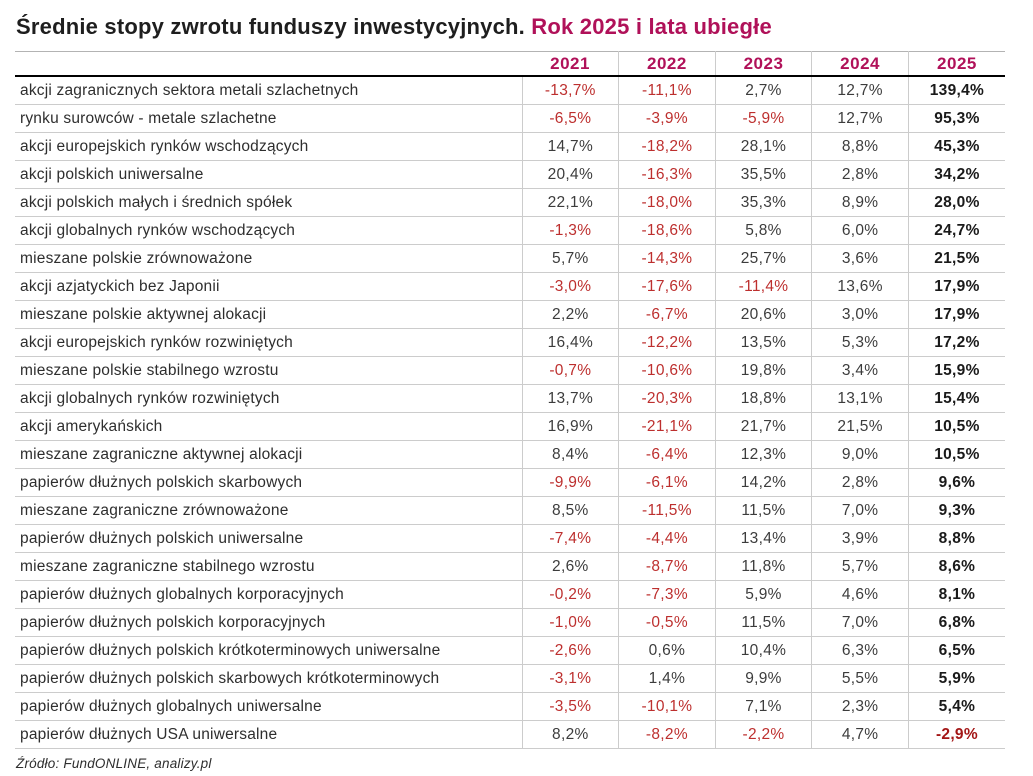 The width and height of the screenshot is (1033, 776). What do you see at coordinates (763, 734) in the screenshot?
I see `value-cell: -2,2%` at bounding box center [763, 734].